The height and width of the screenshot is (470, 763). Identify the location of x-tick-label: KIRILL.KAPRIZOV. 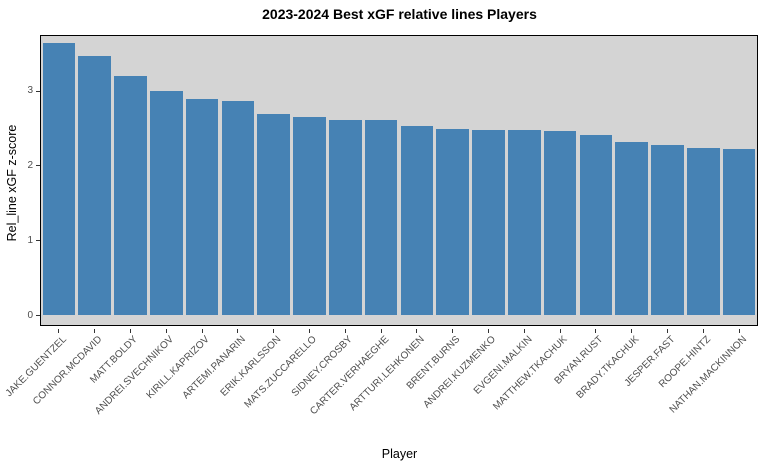
(178, 368).